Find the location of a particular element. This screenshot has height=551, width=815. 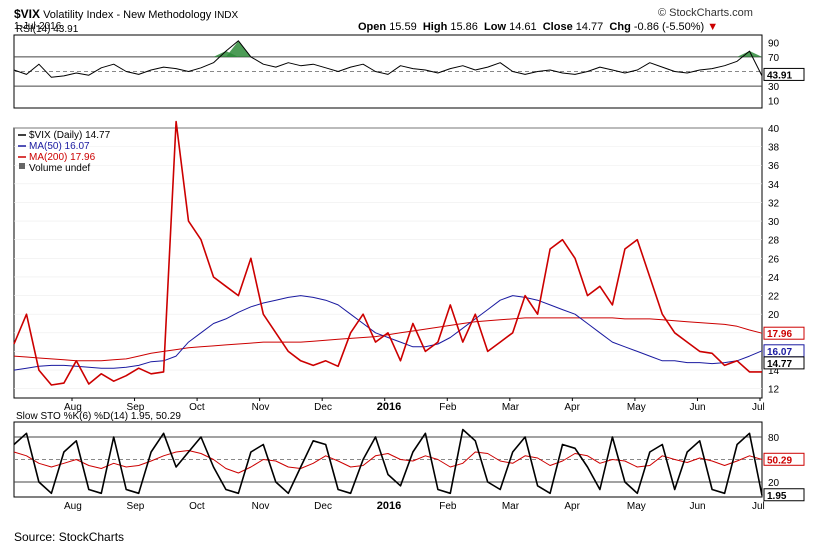

sto-x-tick-label: Jul is located at coordinates (758, 506).